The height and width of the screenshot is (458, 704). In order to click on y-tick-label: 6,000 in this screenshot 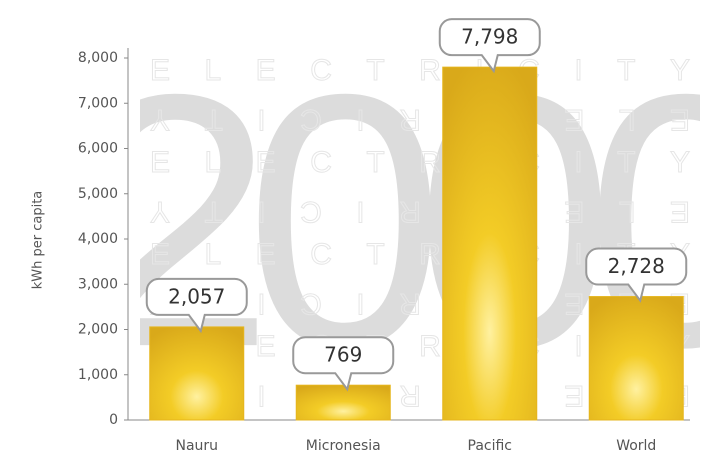, I will do `click(98, 149)`.